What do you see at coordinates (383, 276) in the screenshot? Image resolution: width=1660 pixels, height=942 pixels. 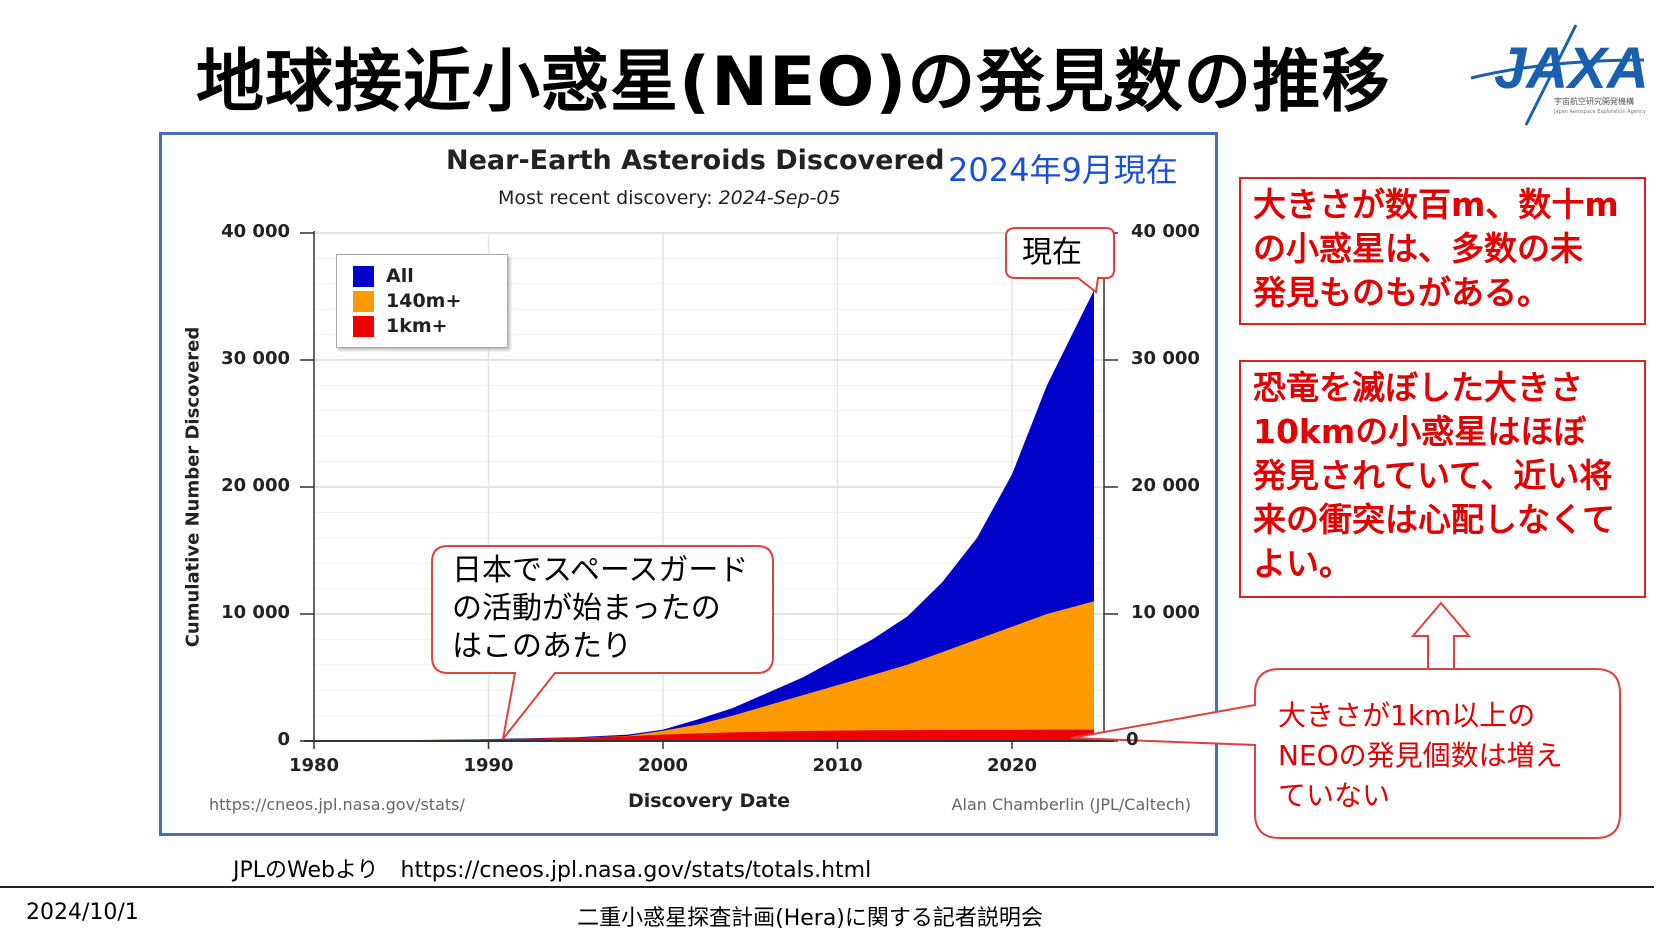 I see `legend-item-all: All` at bounding box center [383, 276].